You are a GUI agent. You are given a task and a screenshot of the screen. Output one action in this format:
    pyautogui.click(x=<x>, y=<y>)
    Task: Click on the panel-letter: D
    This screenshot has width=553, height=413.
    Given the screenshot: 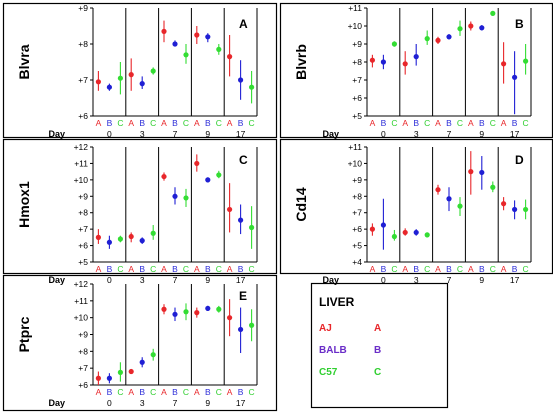 What is the action you would take?
    pyautogui.click(x=519, y=160)
    